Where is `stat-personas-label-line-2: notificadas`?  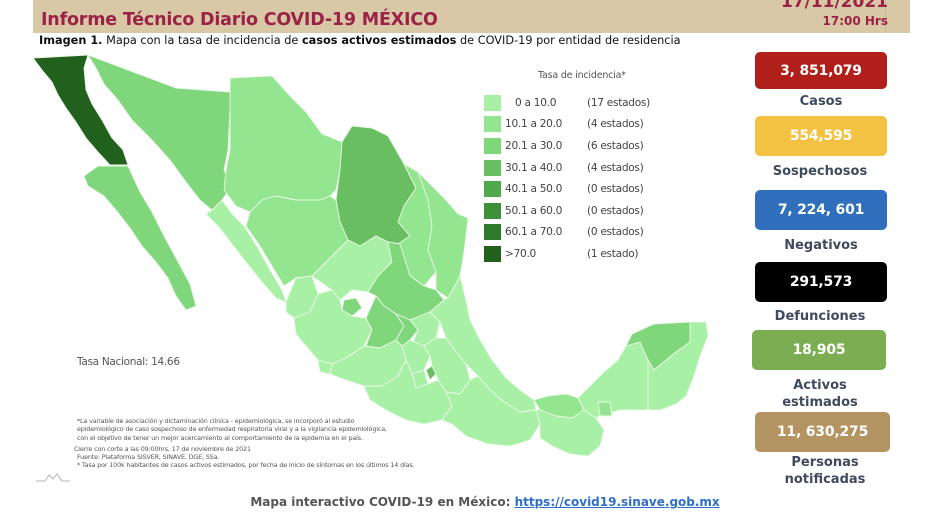 stat-personas-label-line-2: notificadas is located at coordinates (825, 479).